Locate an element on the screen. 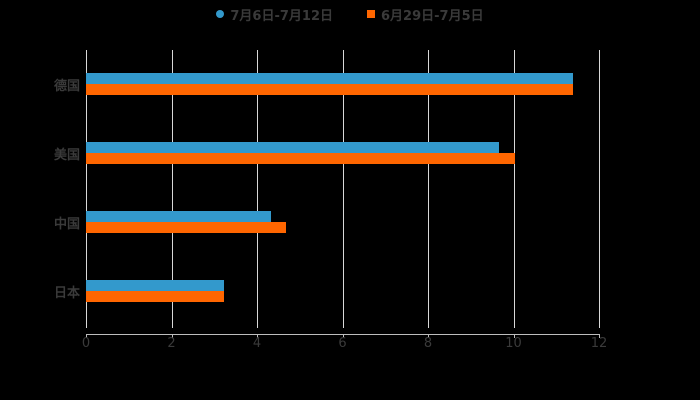 Image resolution: width=700 pixels, height=400 pixels. legend-item-series-1: 7月6日-7月12日 is located at coordinates (274, 14).